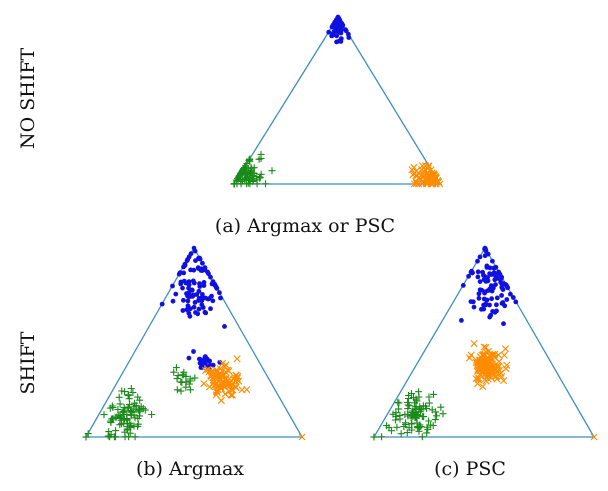 This screenshot has width=608, height=491. Describe the element at coordinates (302, 437) in the screenshot. I see `vertex-marker-x` at that location.